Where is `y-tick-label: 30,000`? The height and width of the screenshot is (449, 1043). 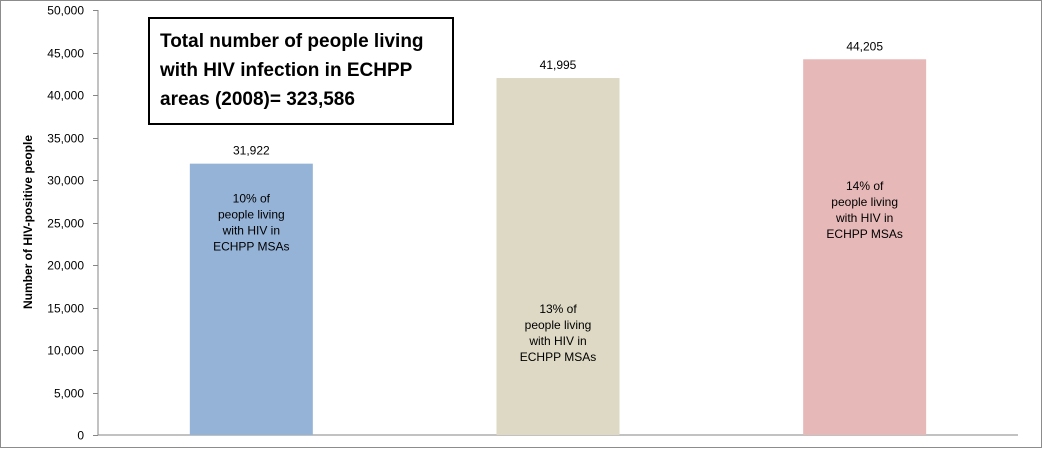 y-tick-label: 30,000 is located at coordinates (65, 181).